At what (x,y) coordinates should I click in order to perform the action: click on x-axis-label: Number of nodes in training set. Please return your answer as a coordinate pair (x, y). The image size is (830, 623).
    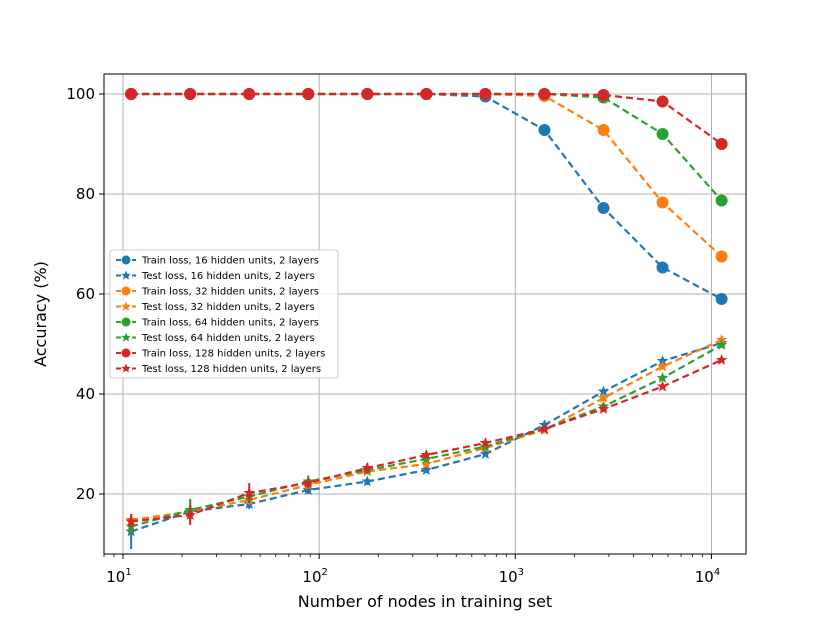
    Looking at the image, I should click on (425, 601).